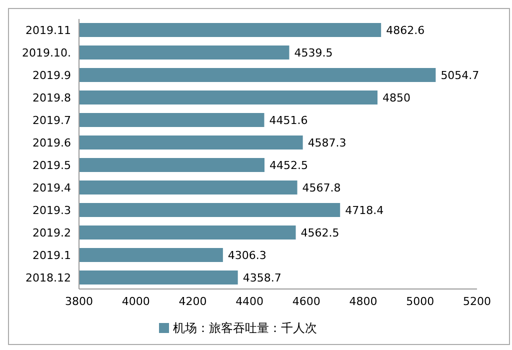  I want to click on y-tick-label: 2019.10., so click(46, 53).